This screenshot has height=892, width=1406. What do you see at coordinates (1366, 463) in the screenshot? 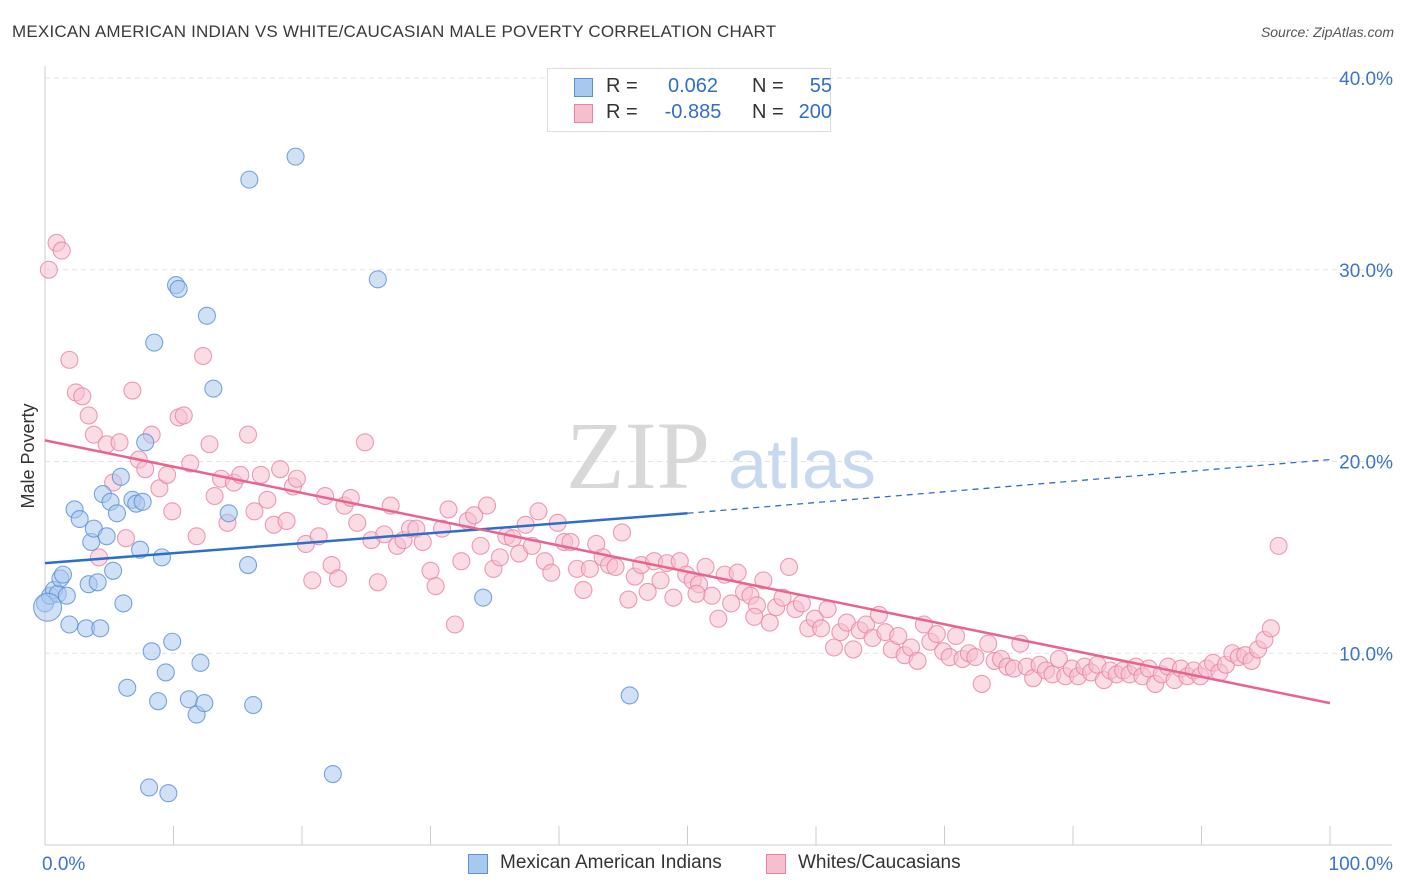
I see `y-tick-label: 20.0%` at bounding box center [1366, 463].